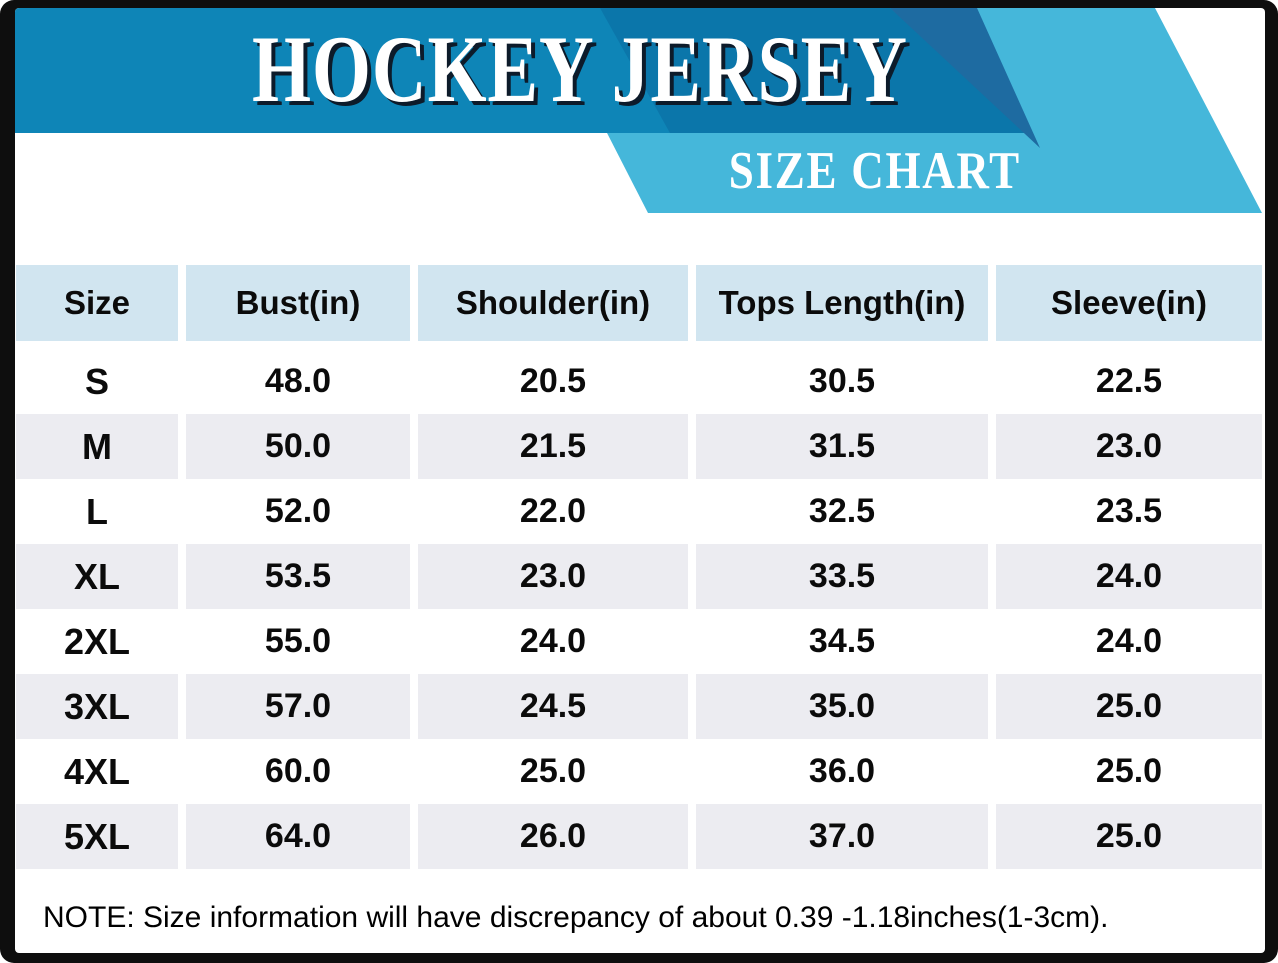  I want to click on measurement-cell: 55.0, so click(298, 641).